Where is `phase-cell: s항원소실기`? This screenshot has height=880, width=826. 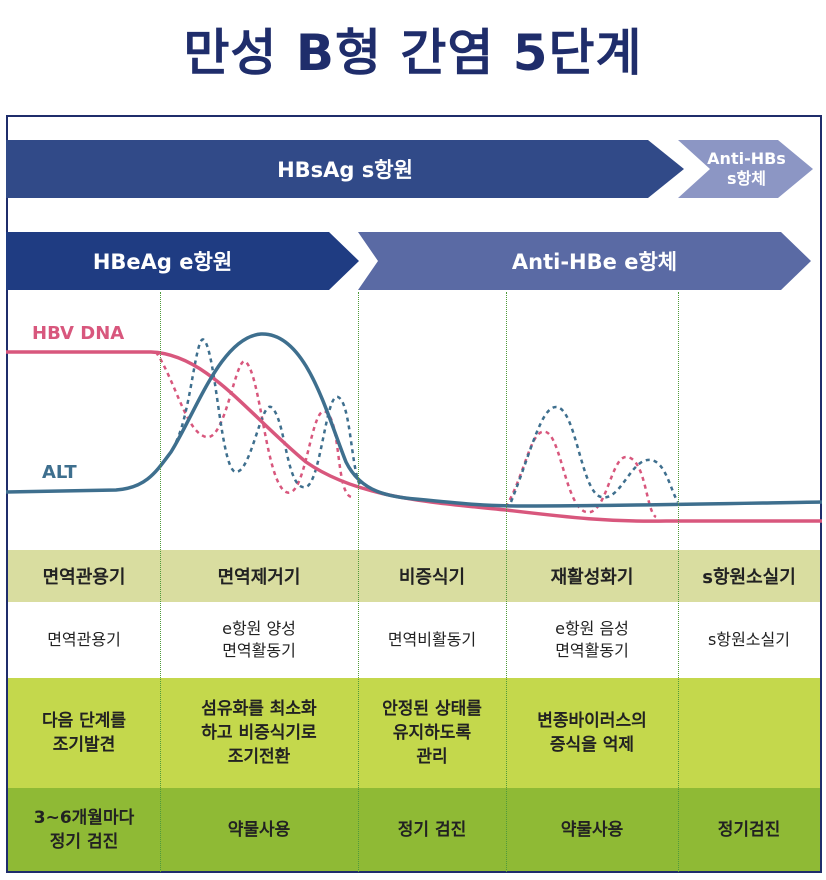 phase-cell: s항원소실기 is located at coordinates (749, 577).